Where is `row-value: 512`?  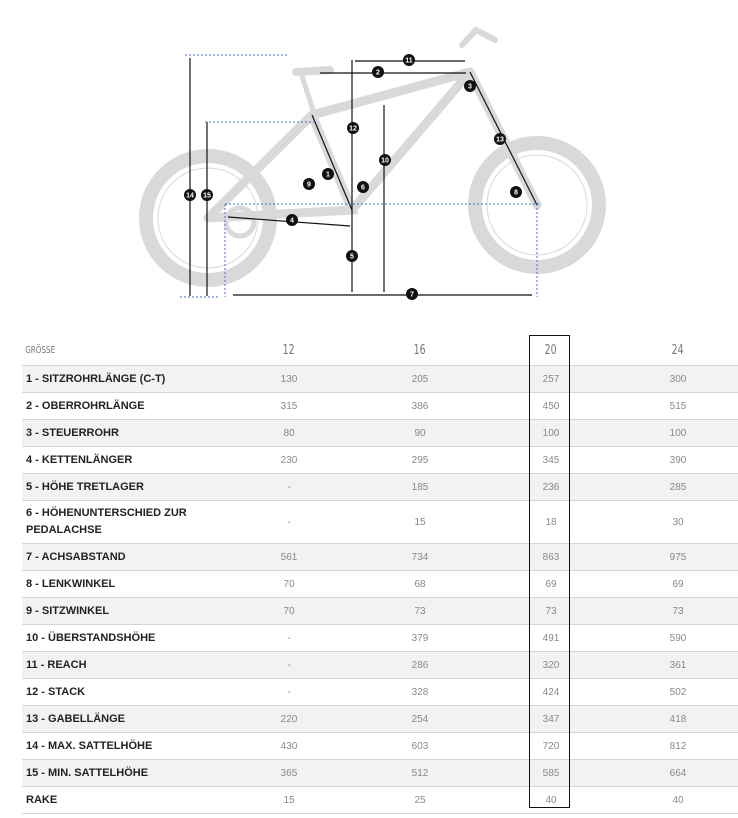 row-value: 512 is located at coordinates (418, 773).